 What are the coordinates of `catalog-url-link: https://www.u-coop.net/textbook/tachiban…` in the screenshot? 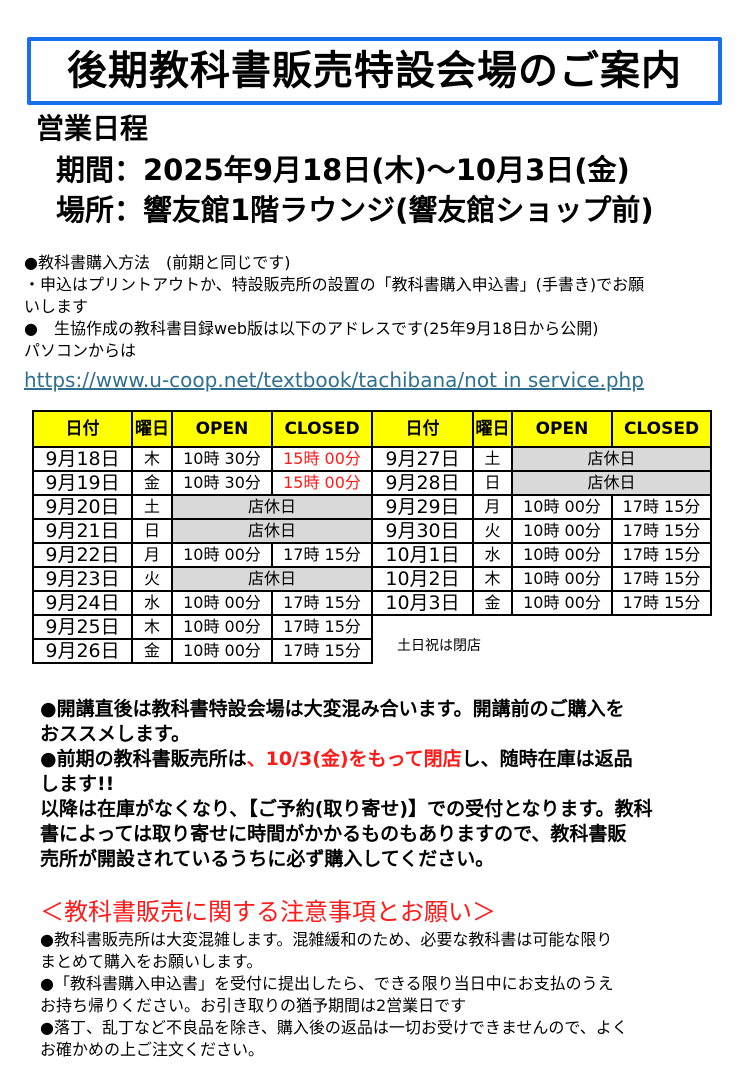 It's located at (334, 380).